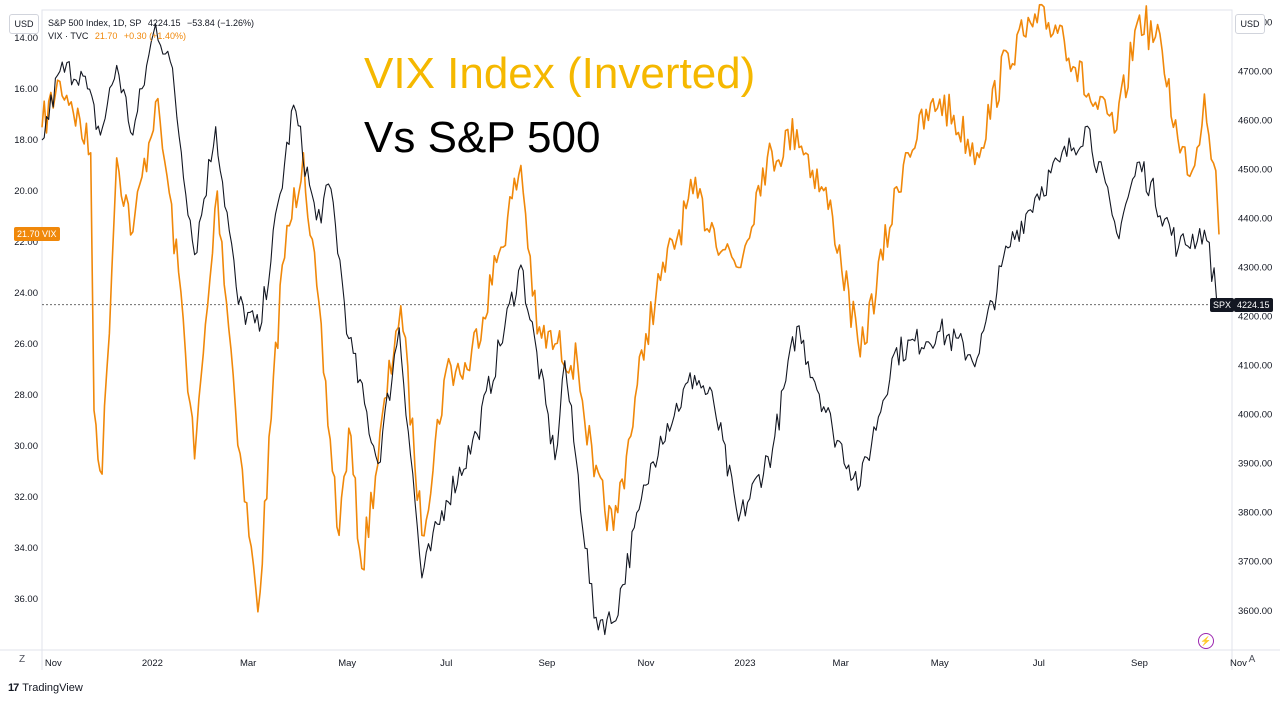 The image size is (1280, 720). What do you see at coordinates (1206, 641) in the screenshot?
I see `lightning-icon: ⚡` at bounding box center [1206, 641].